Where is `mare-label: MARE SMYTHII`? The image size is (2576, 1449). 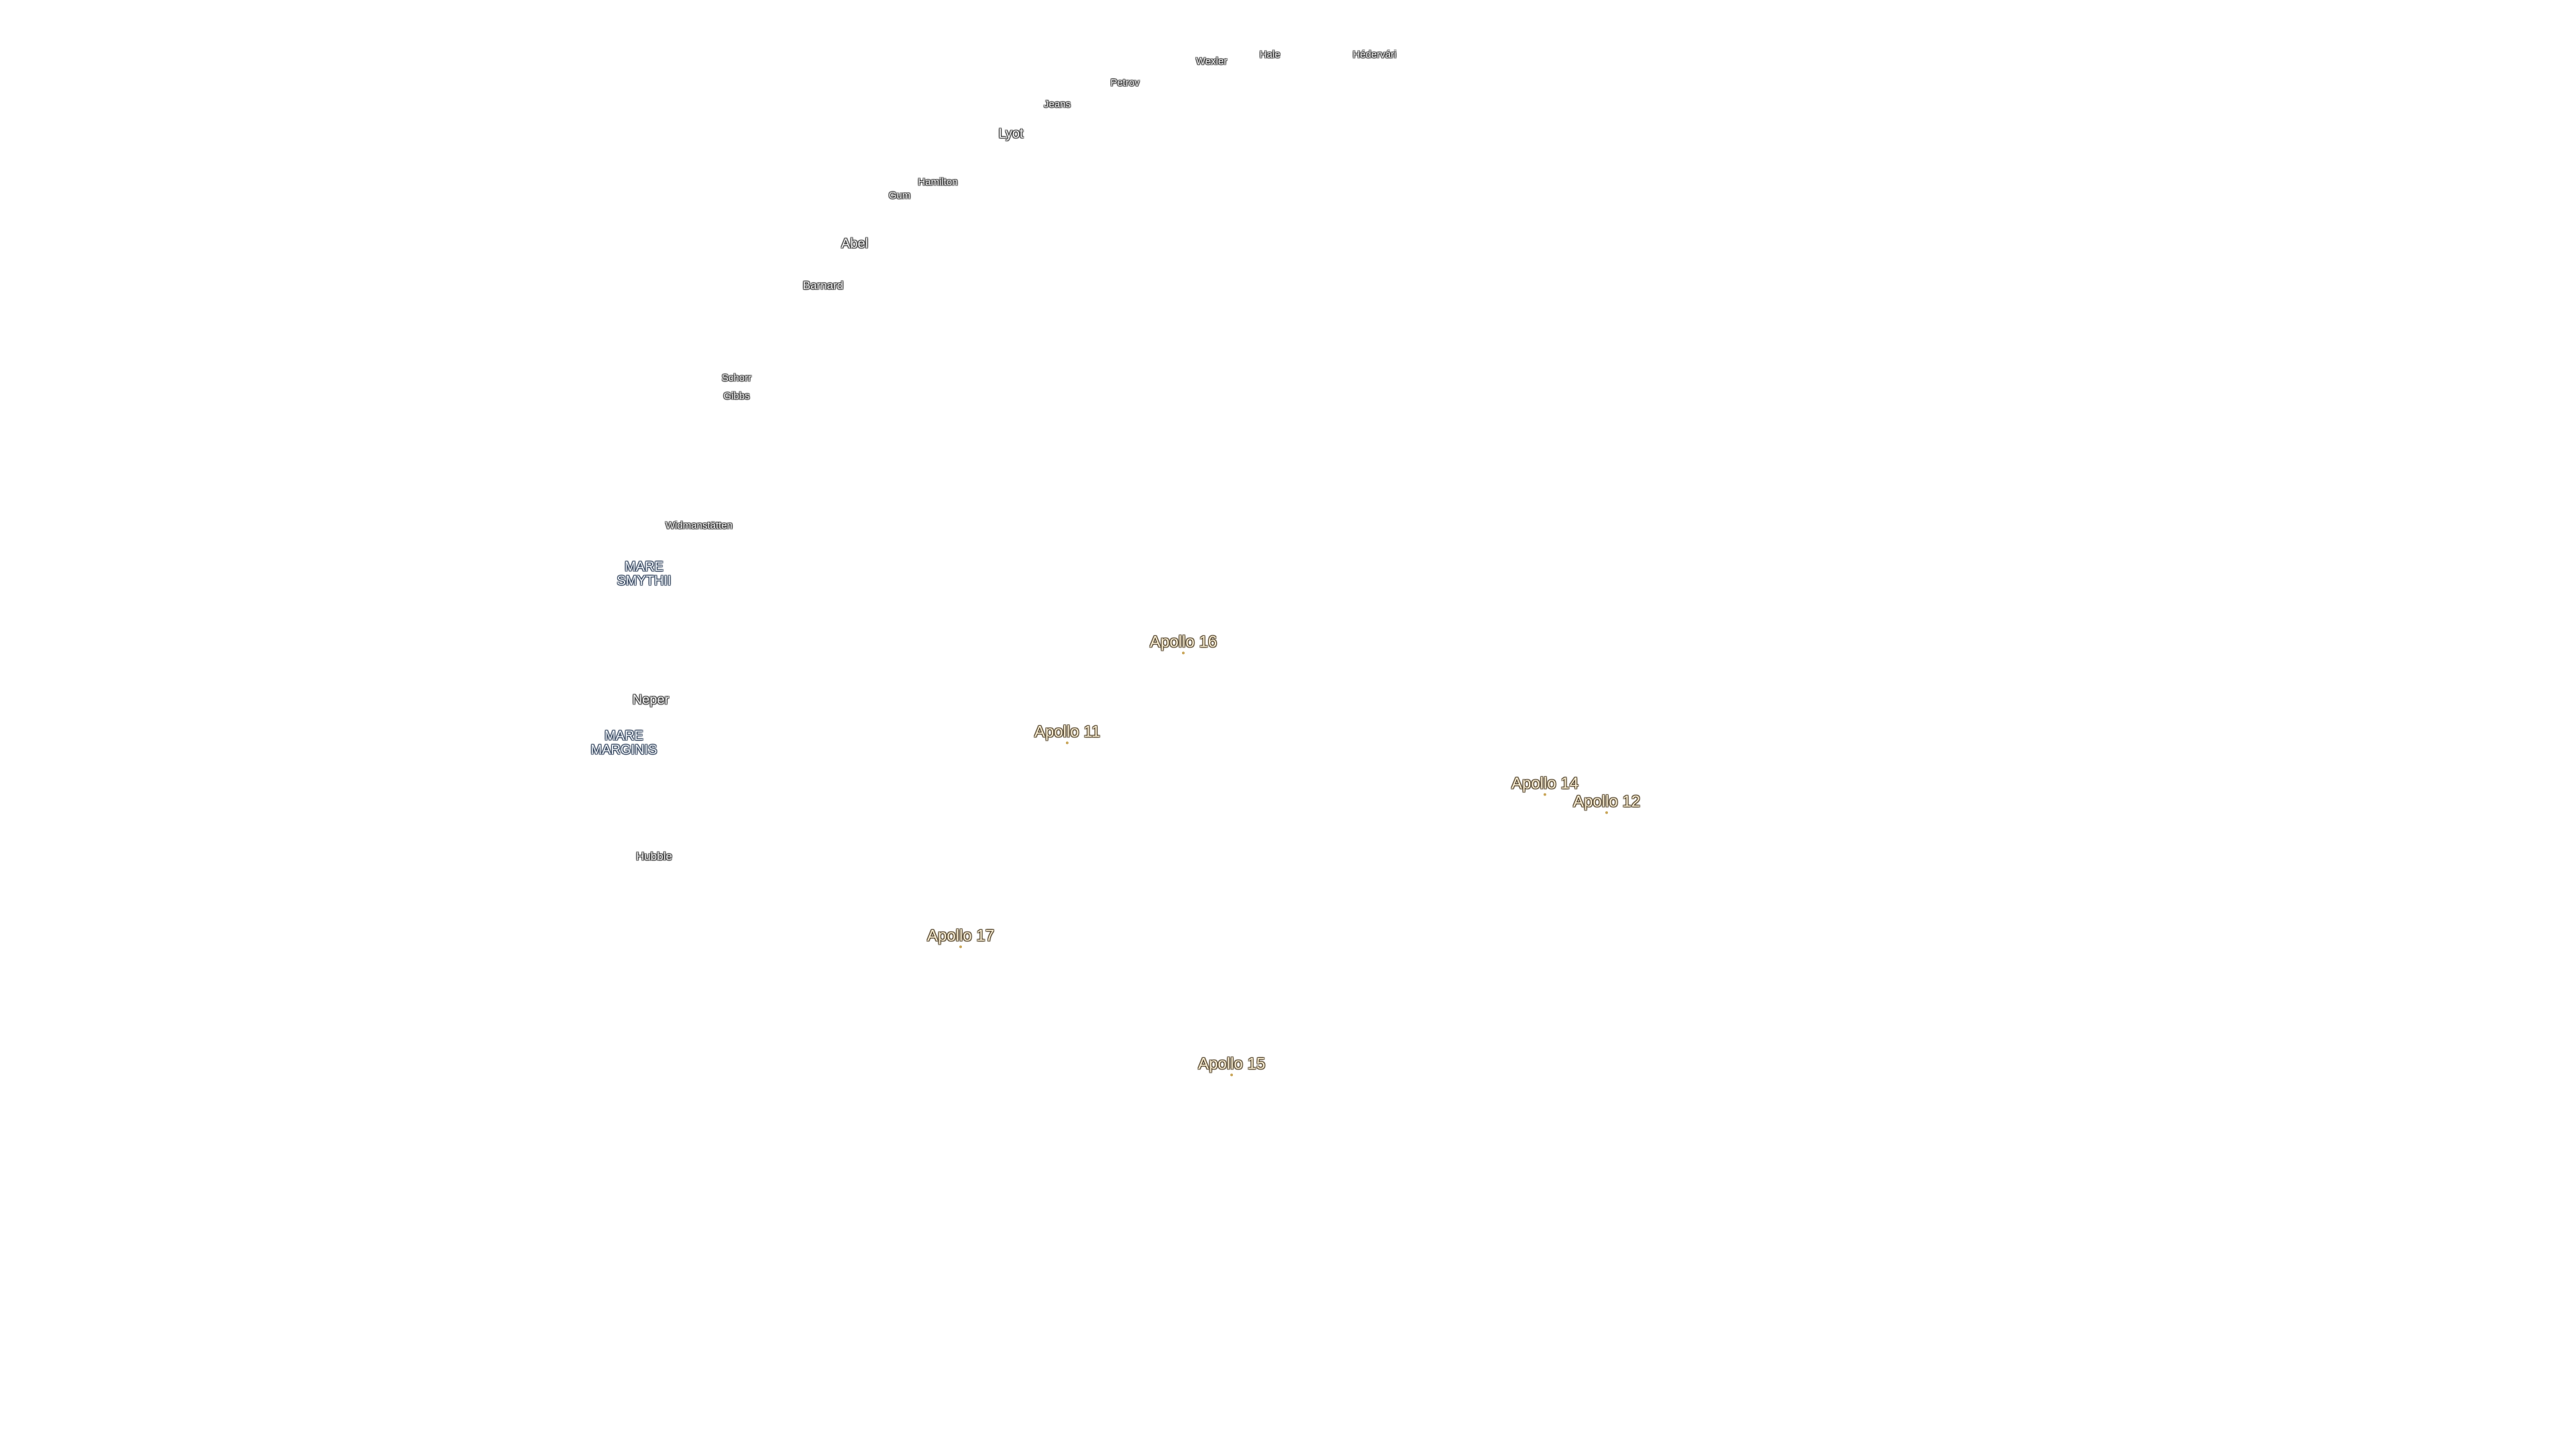 mare-label: MARE SMYTHII is located at coordinates (644, 573).